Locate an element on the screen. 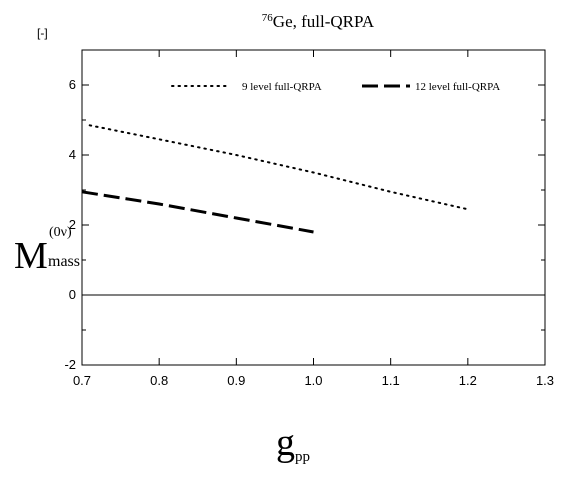 The width and height of the screenshot is (576, 479). y-tick-label: 6 is located at coordinates (72, 84).